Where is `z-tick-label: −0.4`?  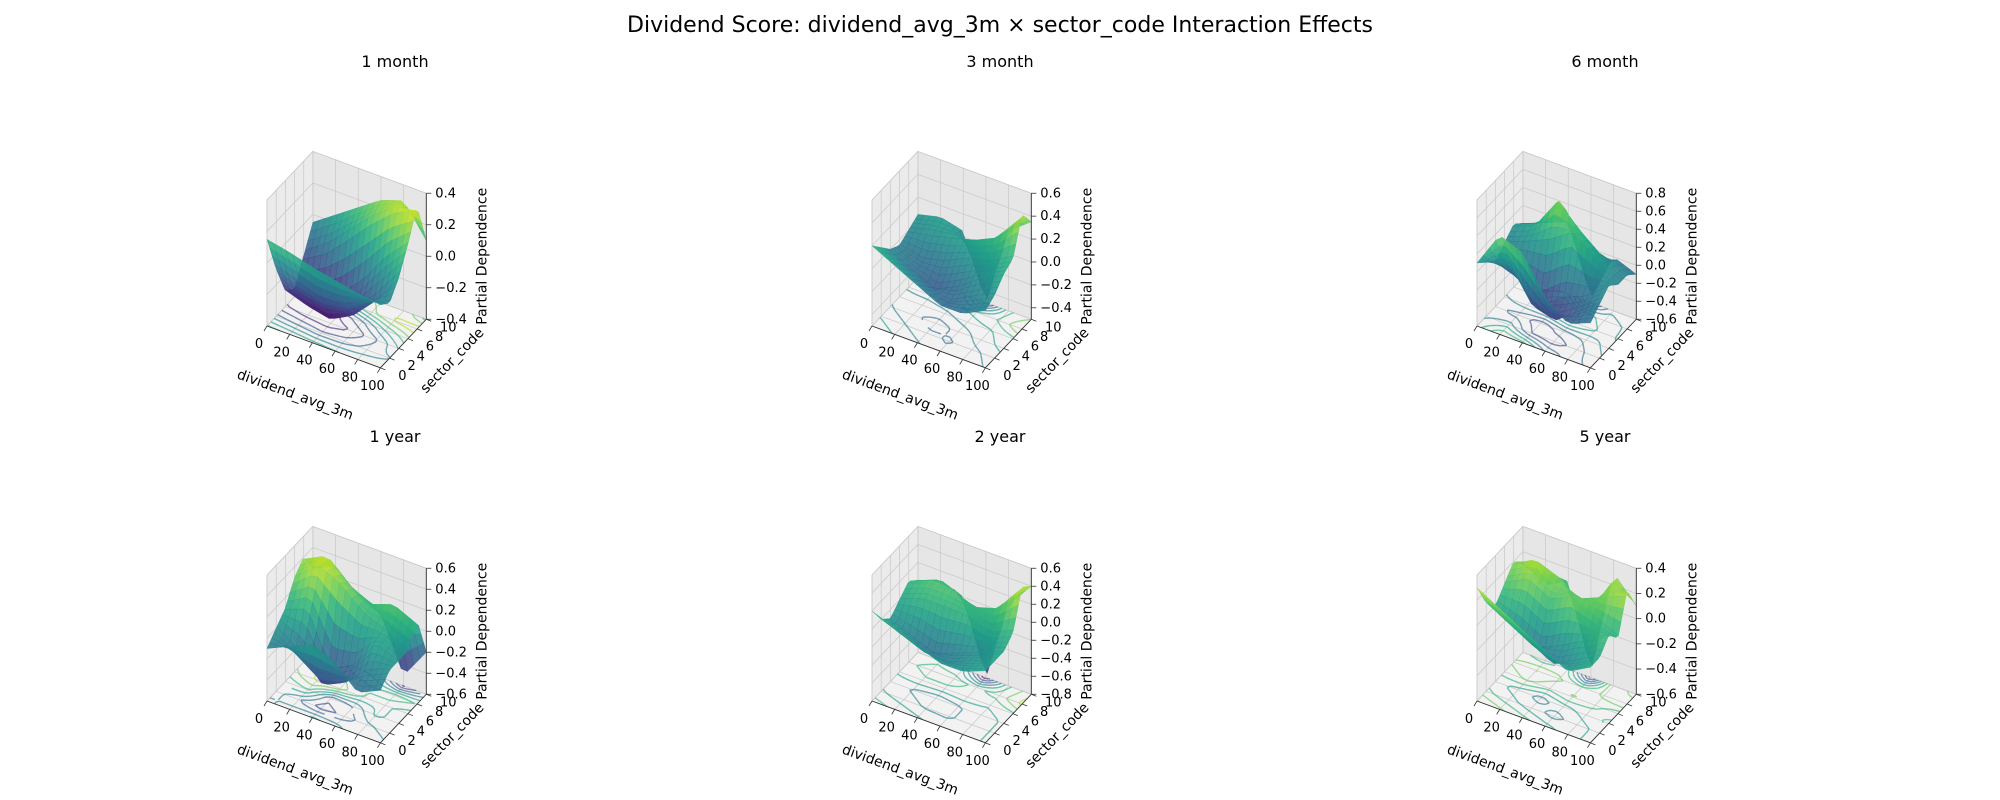 z-tick-label: −0.4 is located at coordinates (1661, 669).